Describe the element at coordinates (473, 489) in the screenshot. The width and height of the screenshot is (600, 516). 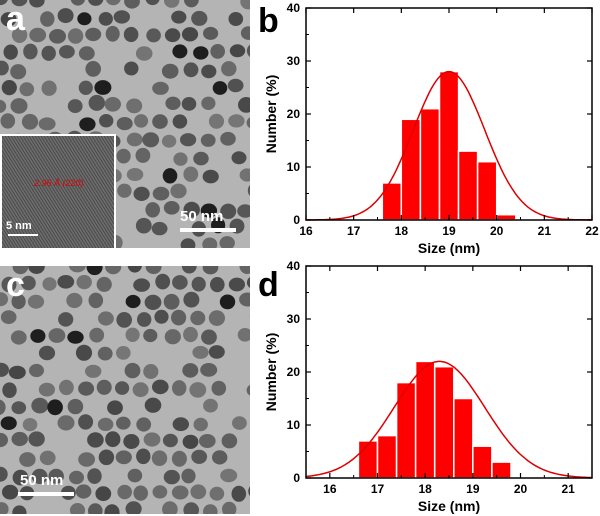
I see `x-tick-label: 19` at that location.